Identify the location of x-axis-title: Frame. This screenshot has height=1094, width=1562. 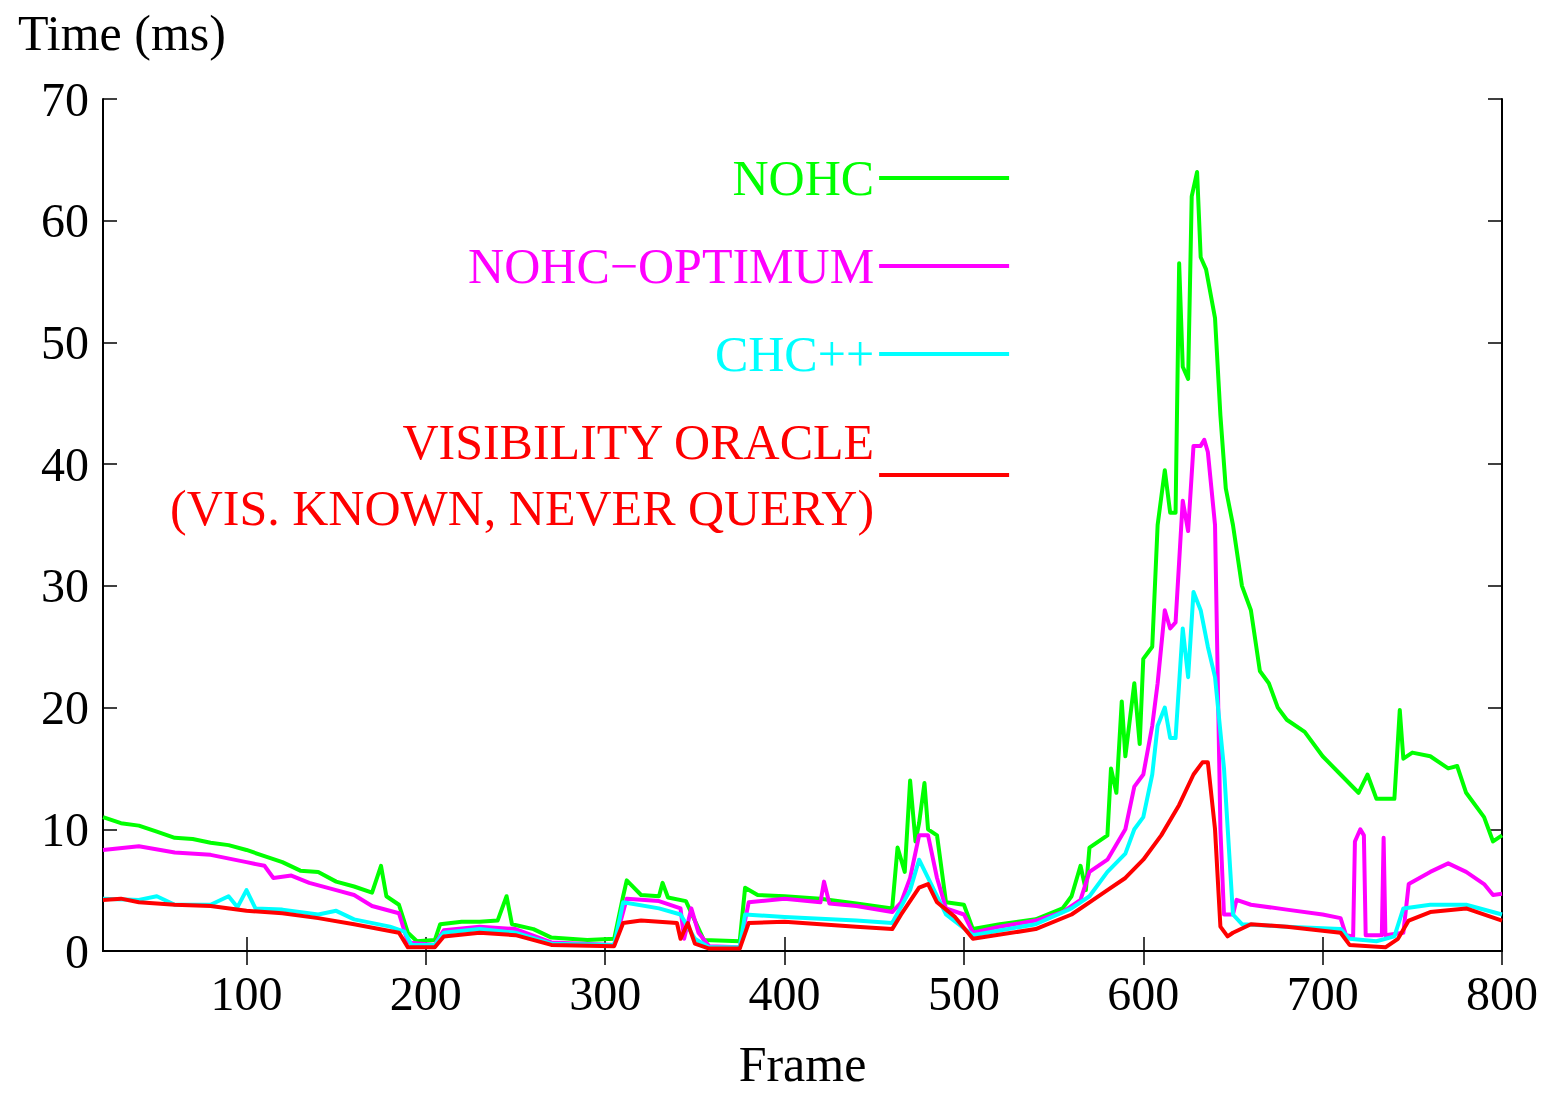
(802, 1064).